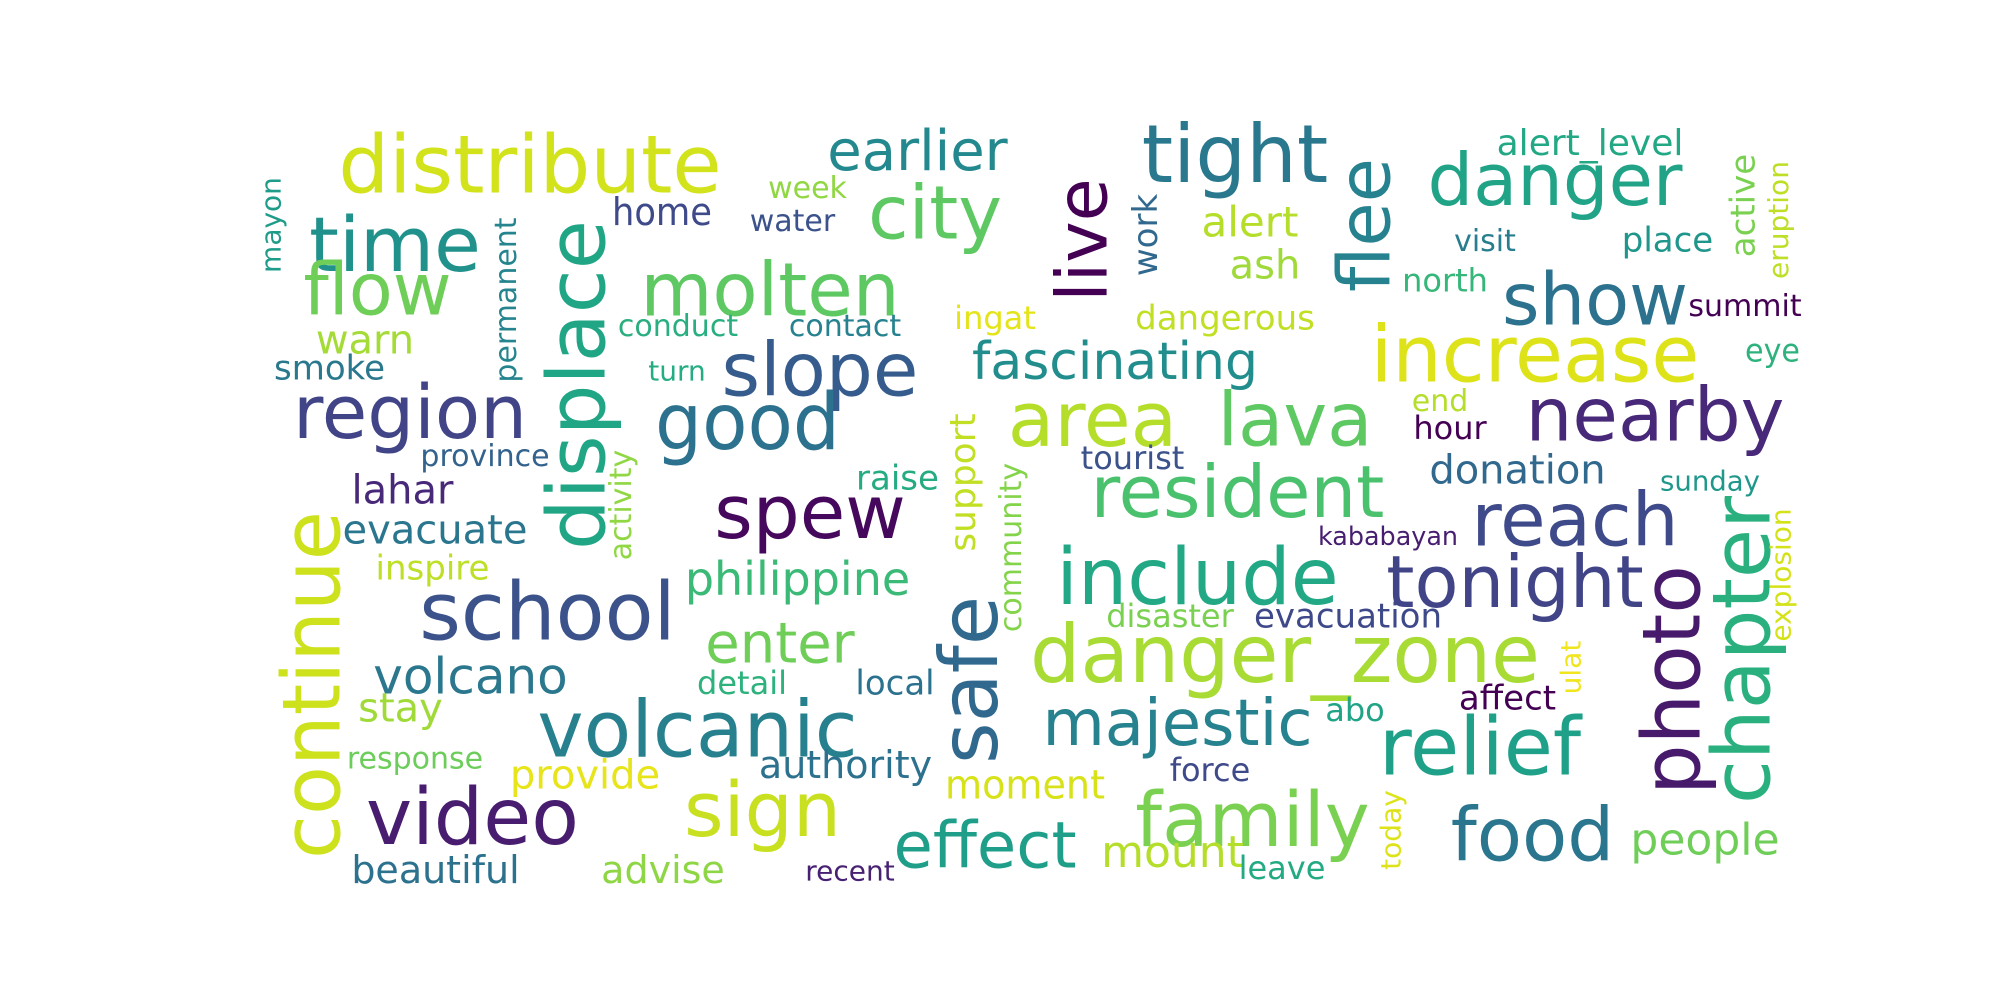  Describe the element at coordinates (1450, 428) in the screenshot. I see `word-hour: hour` at that location.